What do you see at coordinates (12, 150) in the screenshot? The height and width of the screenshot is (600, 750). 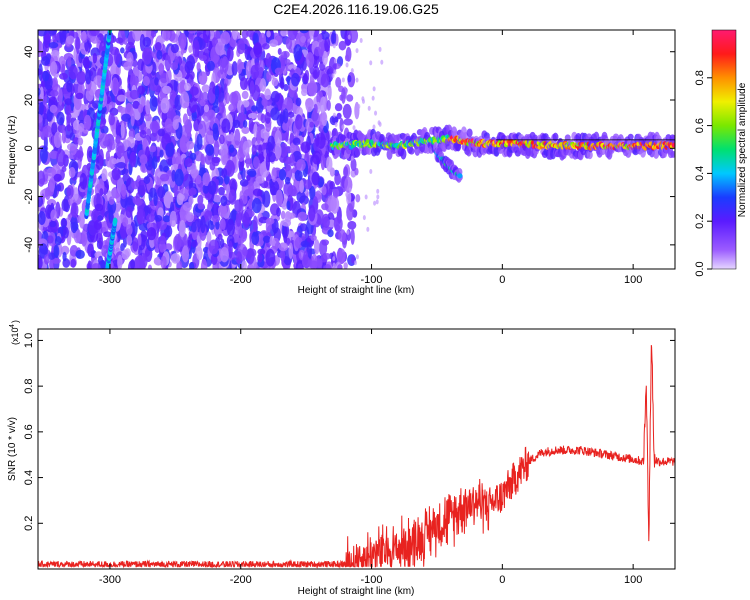 I see `spectrogram-y-label: Frequency (Hz)` at bounding box center [12, 150].